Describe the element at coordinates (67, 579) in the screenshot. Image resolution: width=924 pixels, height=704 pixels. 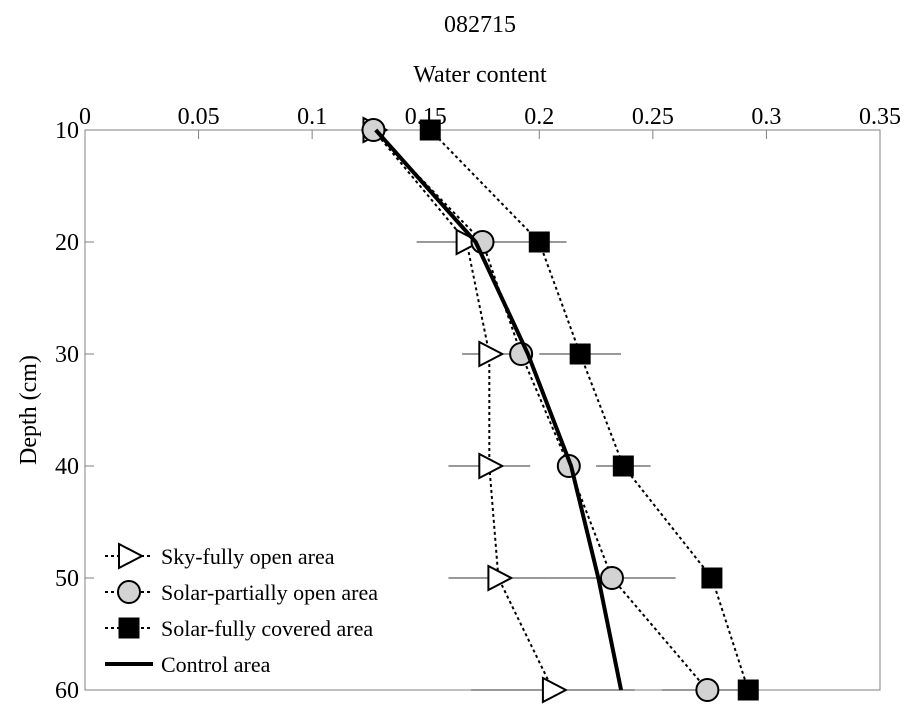
I see `y-tick-label: 50` at that location.